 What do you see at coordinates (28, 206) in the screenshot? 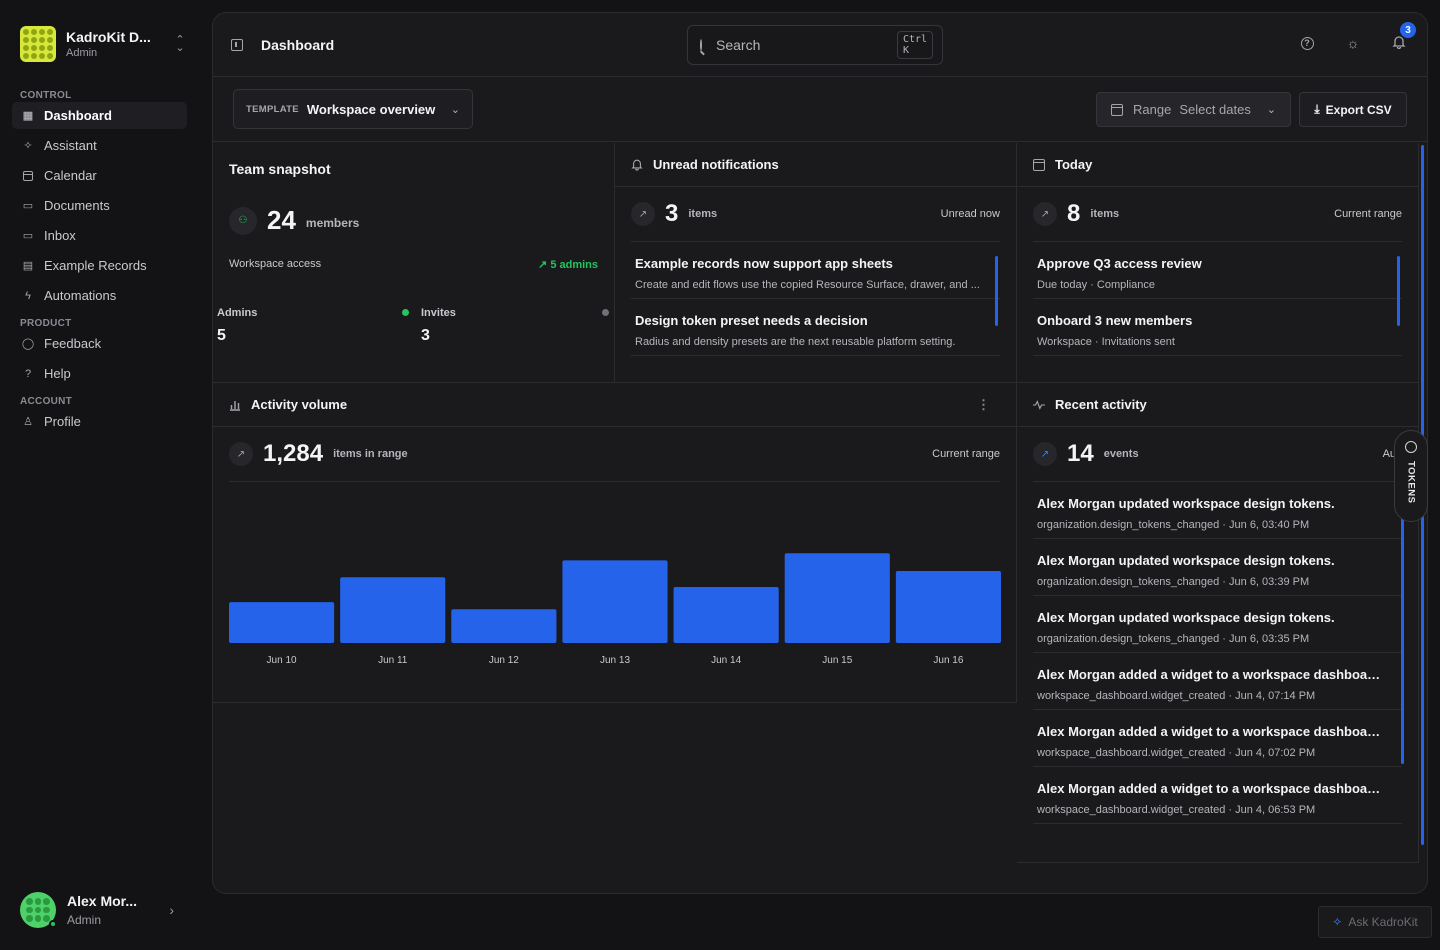
I see `folder-icon: ▭` at bounding box center [28, 206].